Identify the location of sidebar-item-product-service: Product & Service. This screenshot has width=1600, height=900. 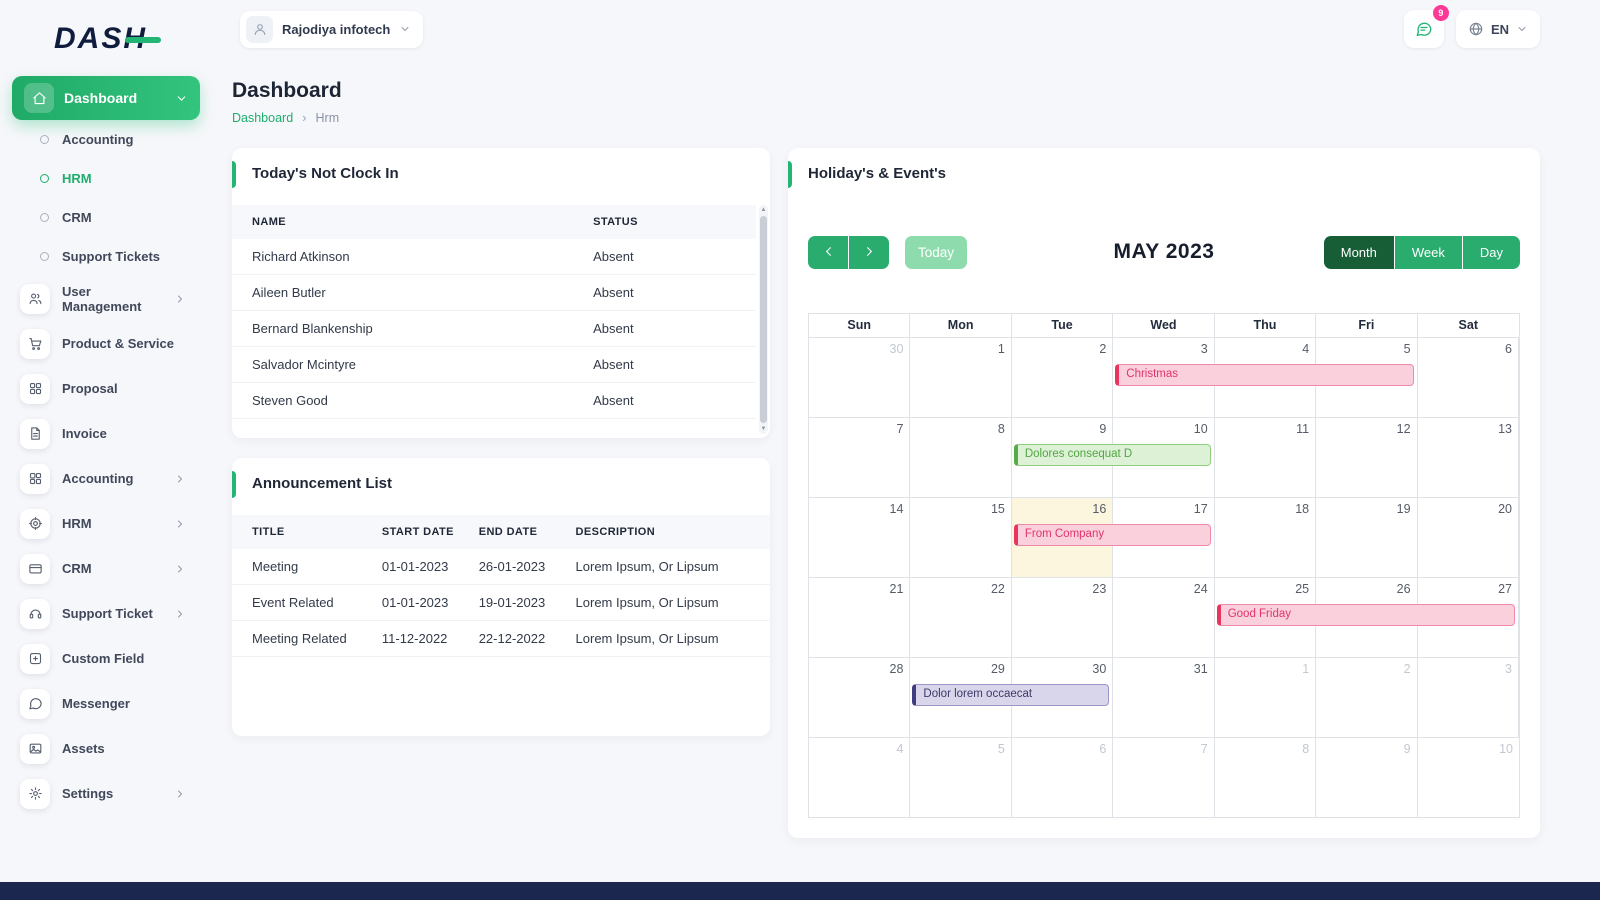
(106, 343).